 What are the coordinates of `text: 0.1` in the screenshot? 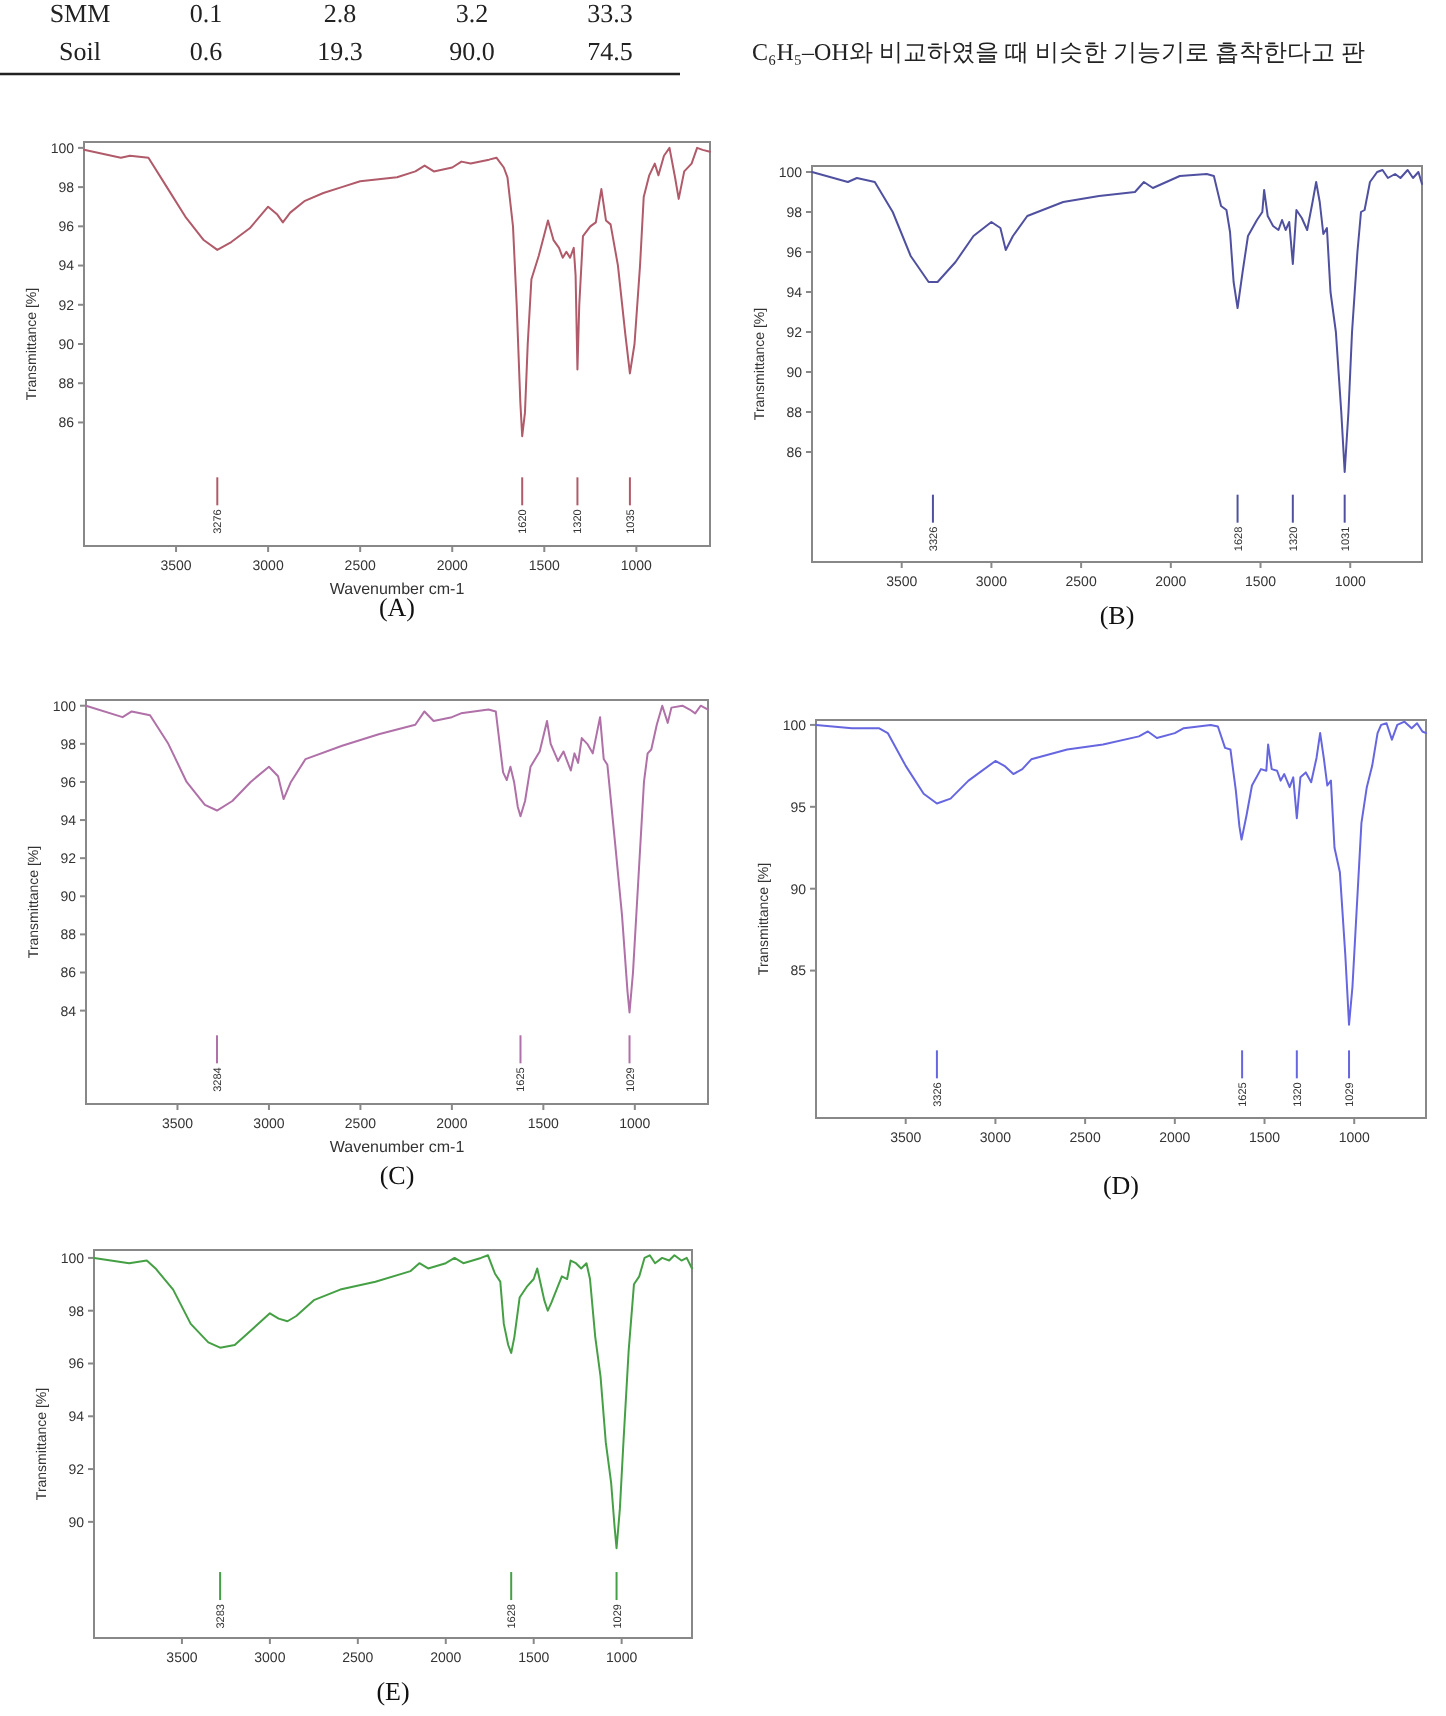 It's located at (206, 14).